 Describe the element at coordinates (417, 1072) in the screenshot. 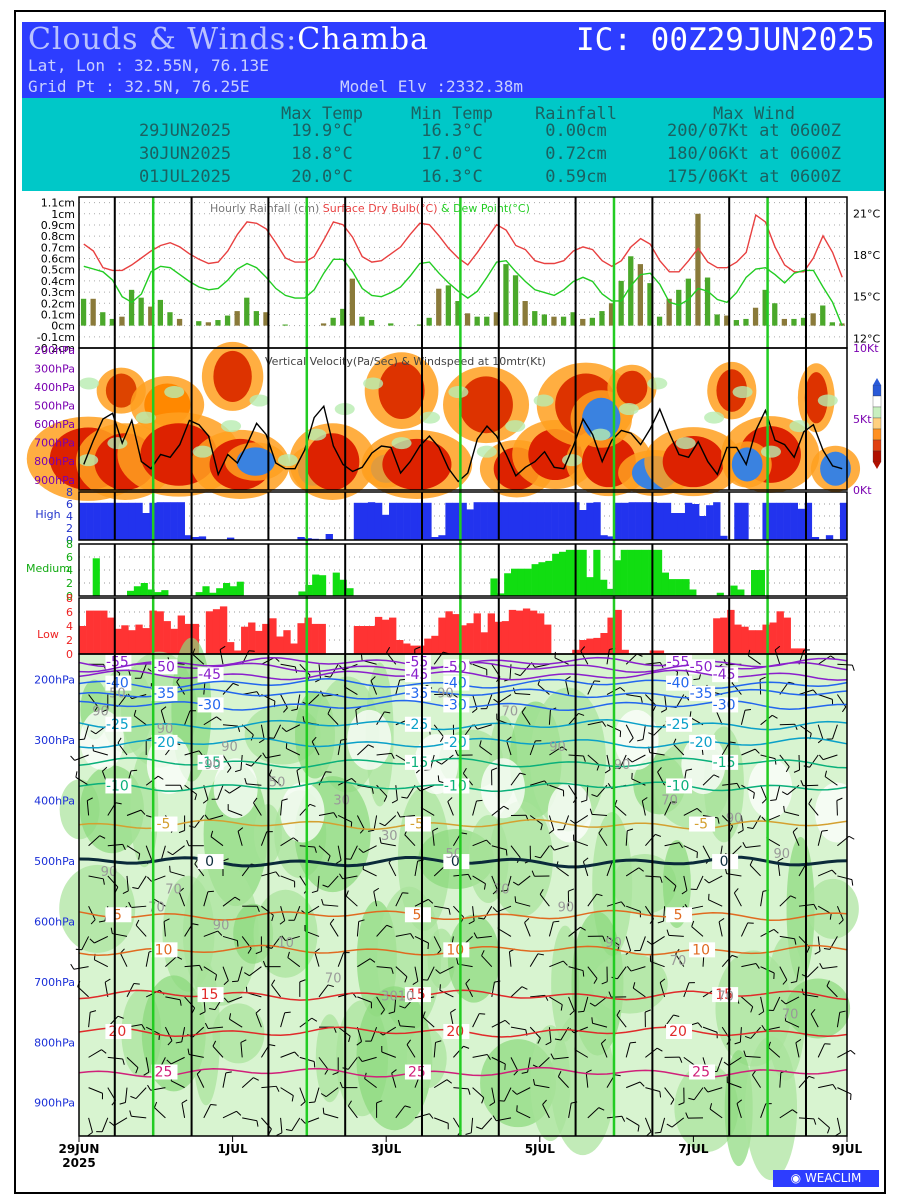

I see `temperature-contour-label: 25` at that location.